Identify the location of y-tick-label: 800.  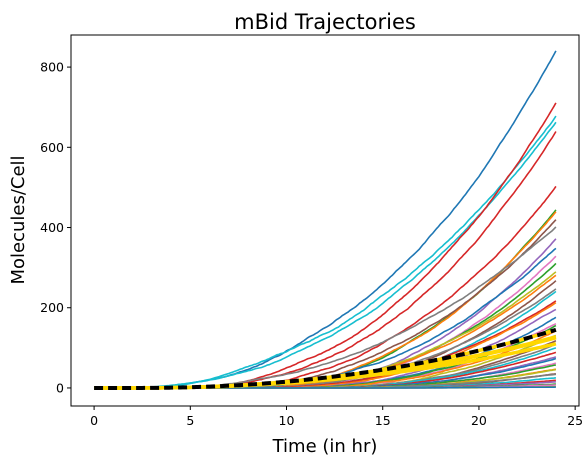
(52, 67).